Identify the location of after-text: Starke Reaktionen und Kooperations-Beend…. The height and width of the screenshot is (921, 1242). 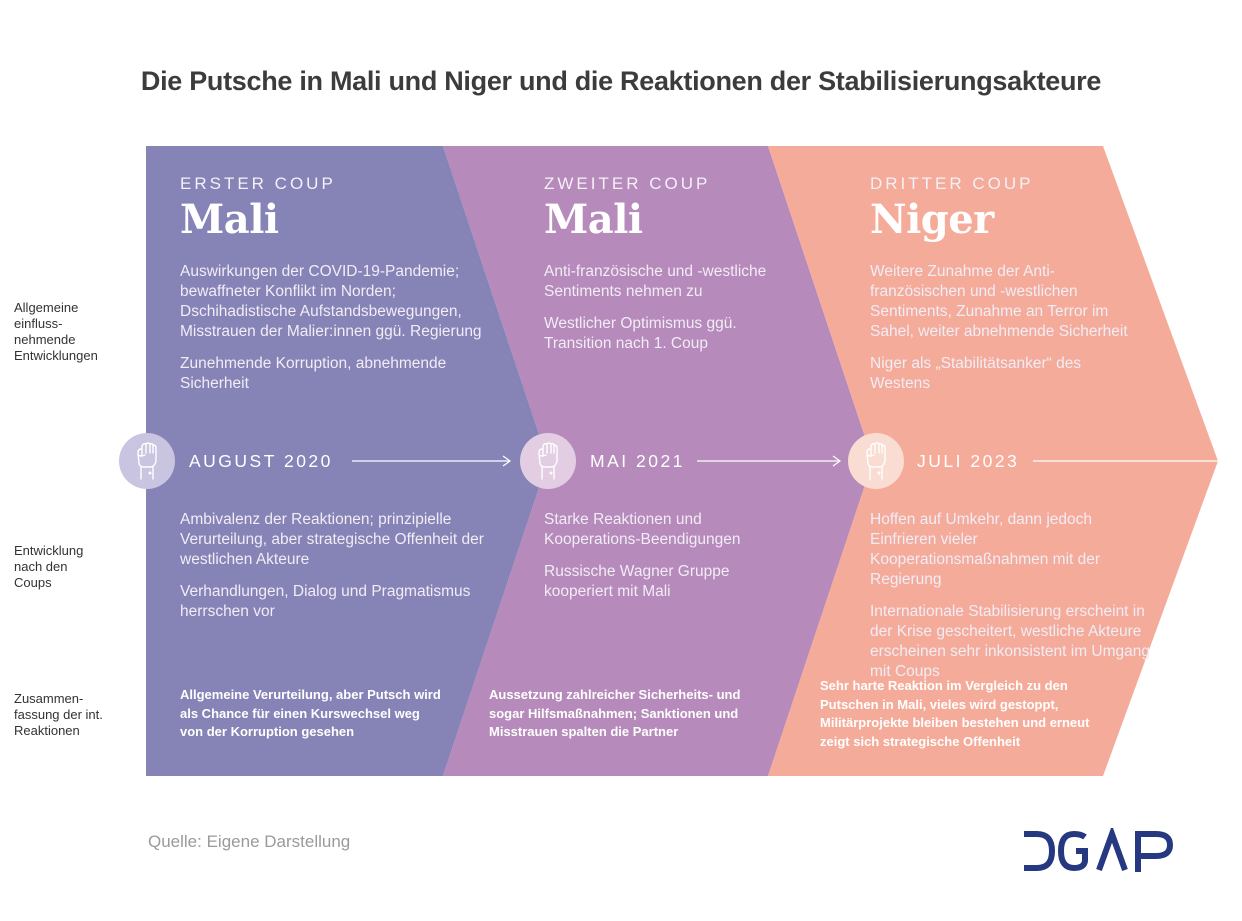
(642, 529).